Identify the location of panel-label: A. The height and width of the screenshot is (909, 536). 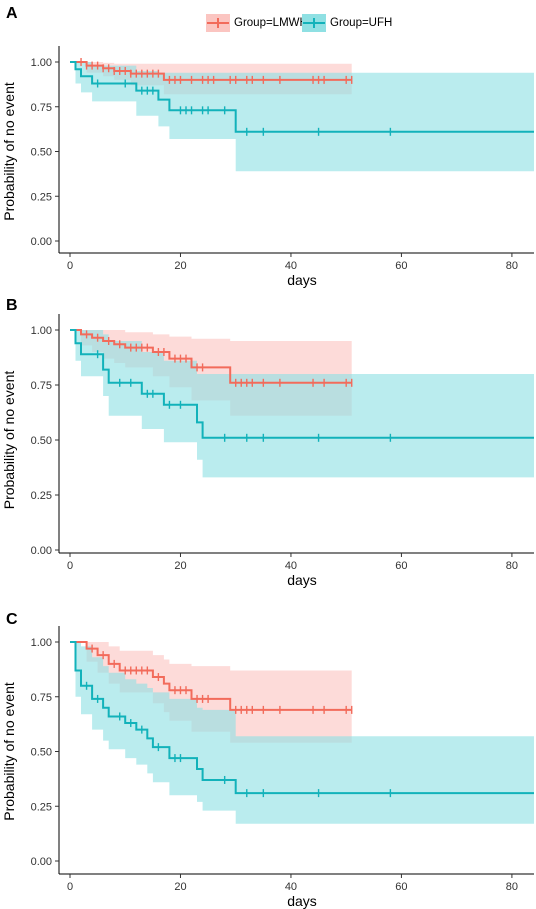
(12, 13).